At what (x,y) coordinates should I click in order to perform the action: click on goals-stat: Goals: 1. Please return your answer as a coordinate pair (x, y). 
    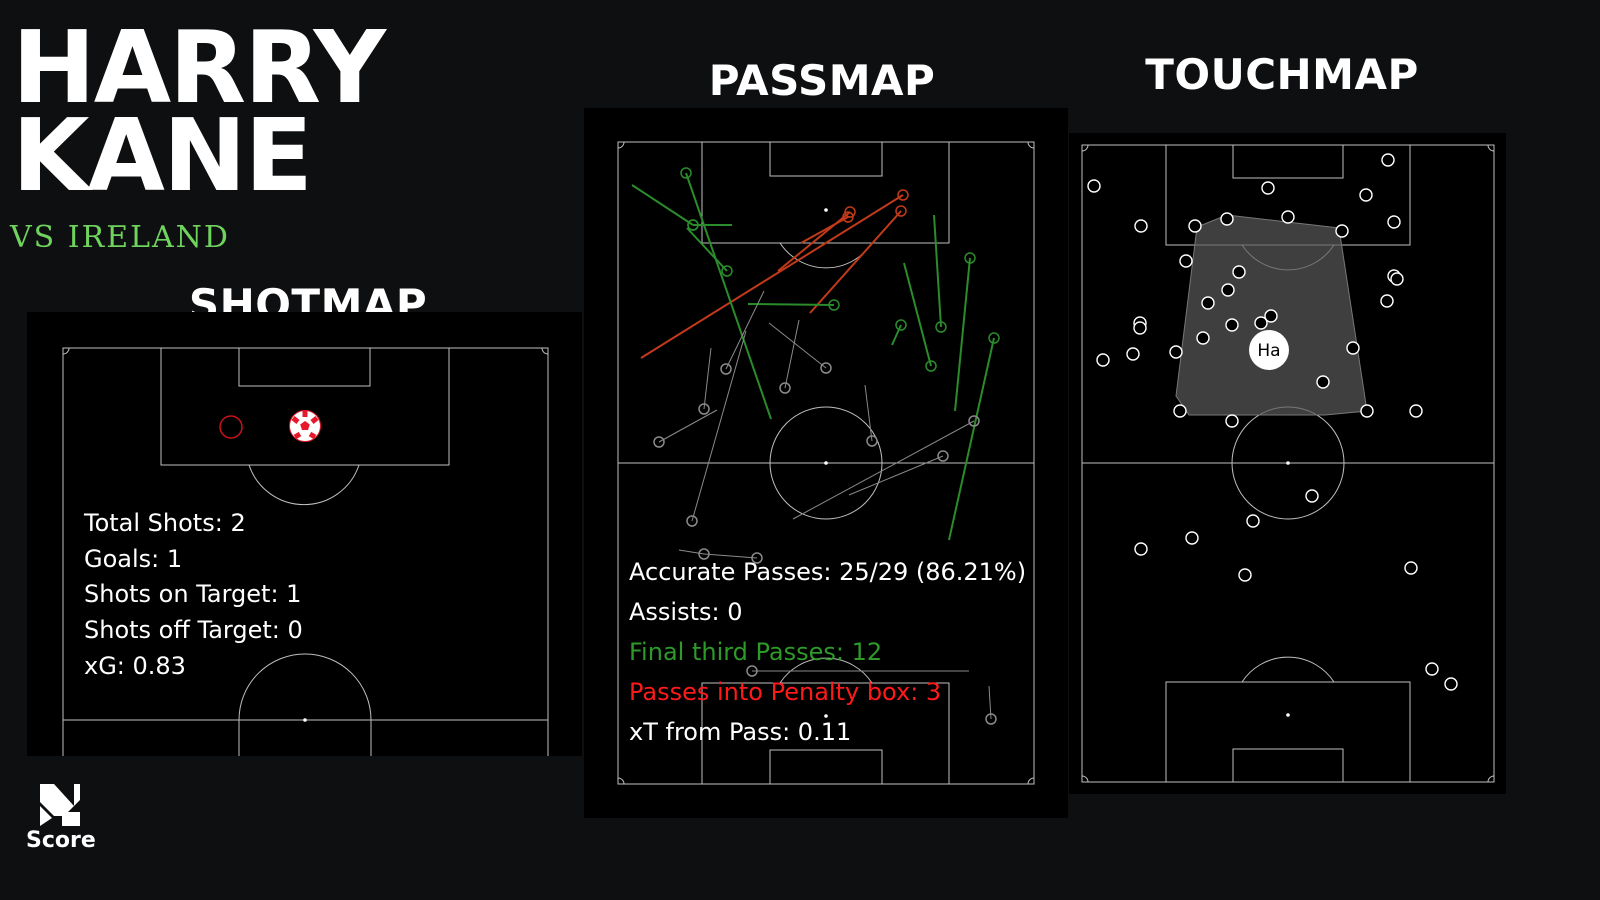
    Looking at the image, I should click on (133, 558).